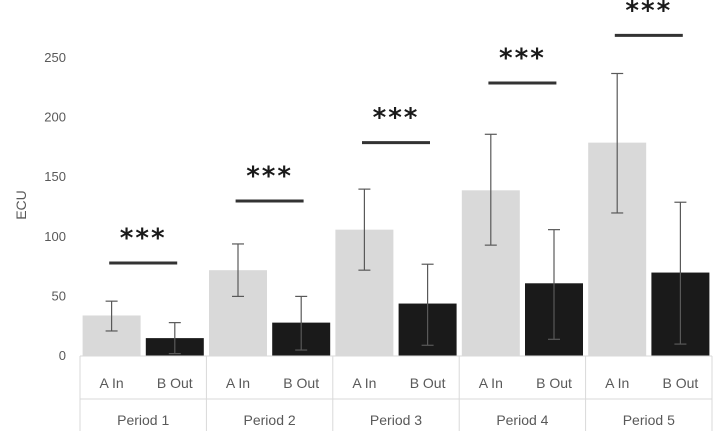 The height and width of the screenshot is (431, 715). I want to click on y-tick-label: 50, so click(59, 295).